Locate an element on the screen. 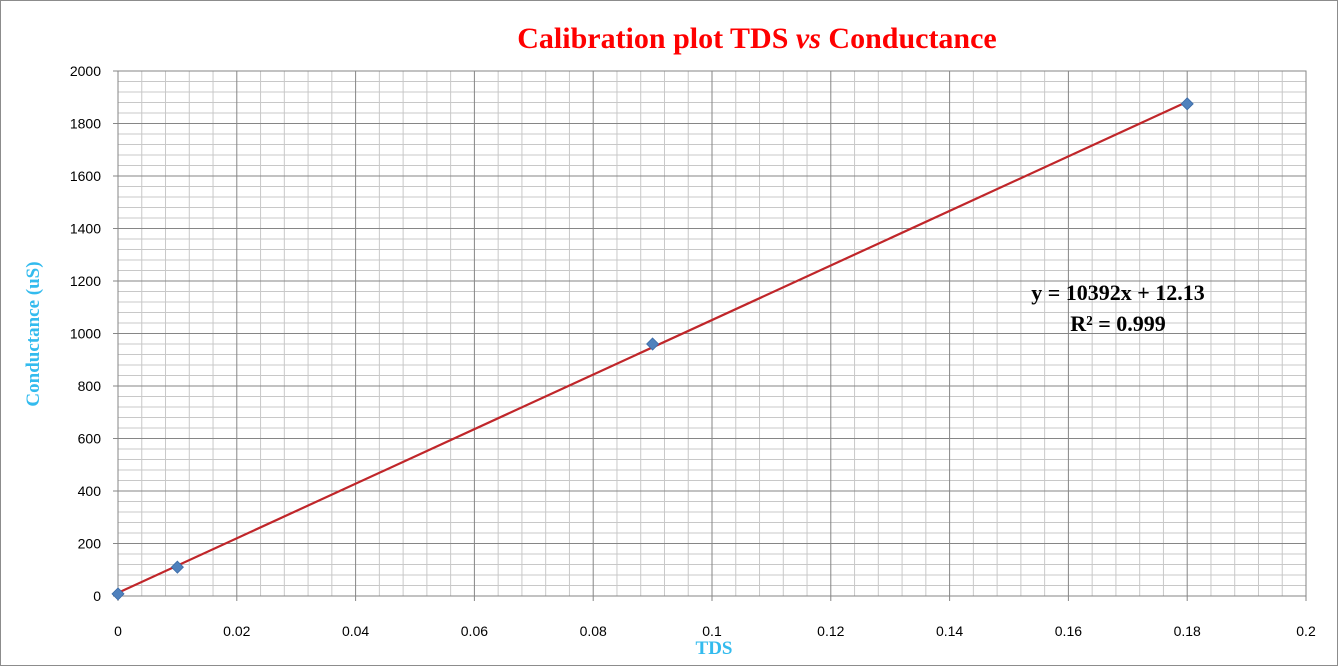  chart-title: Calibration plot TDS vs Conductance is located at coordinates (757, 38).